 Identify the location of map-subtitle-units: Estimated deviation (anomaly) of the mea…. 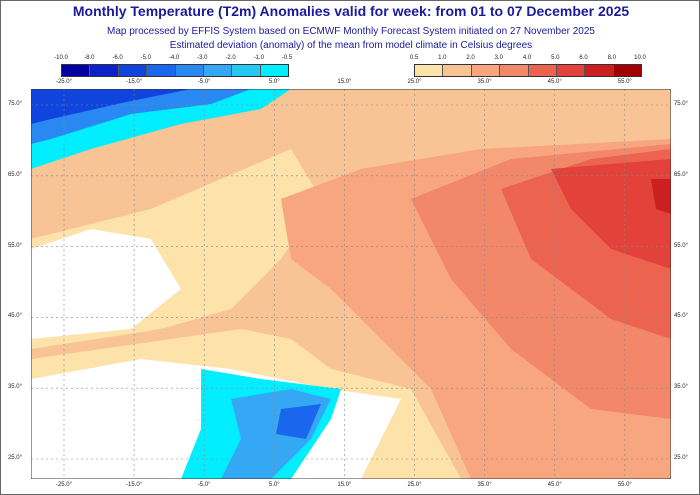
(351, 45).